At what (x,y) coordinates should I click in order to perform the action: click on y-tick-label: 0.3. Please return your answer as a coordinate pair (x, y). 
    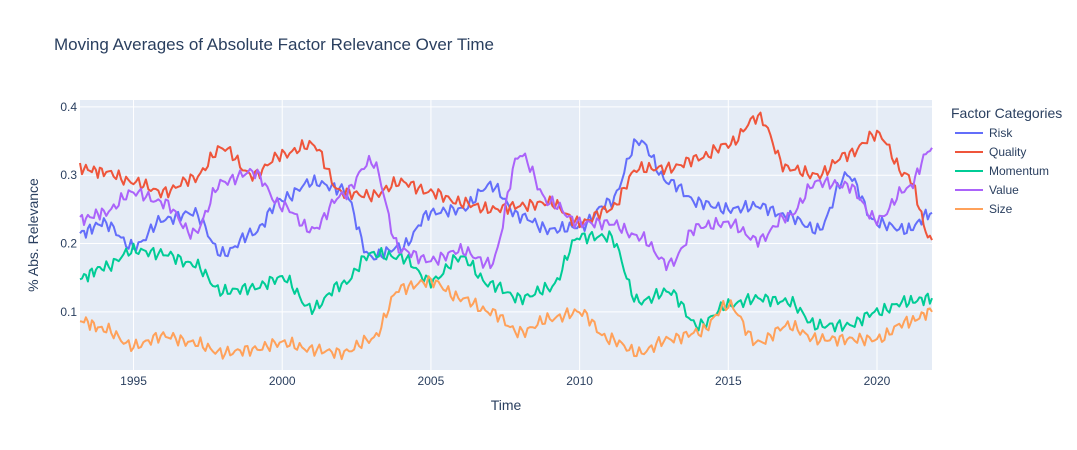
    Looking at the image, I should click on (68, 175).